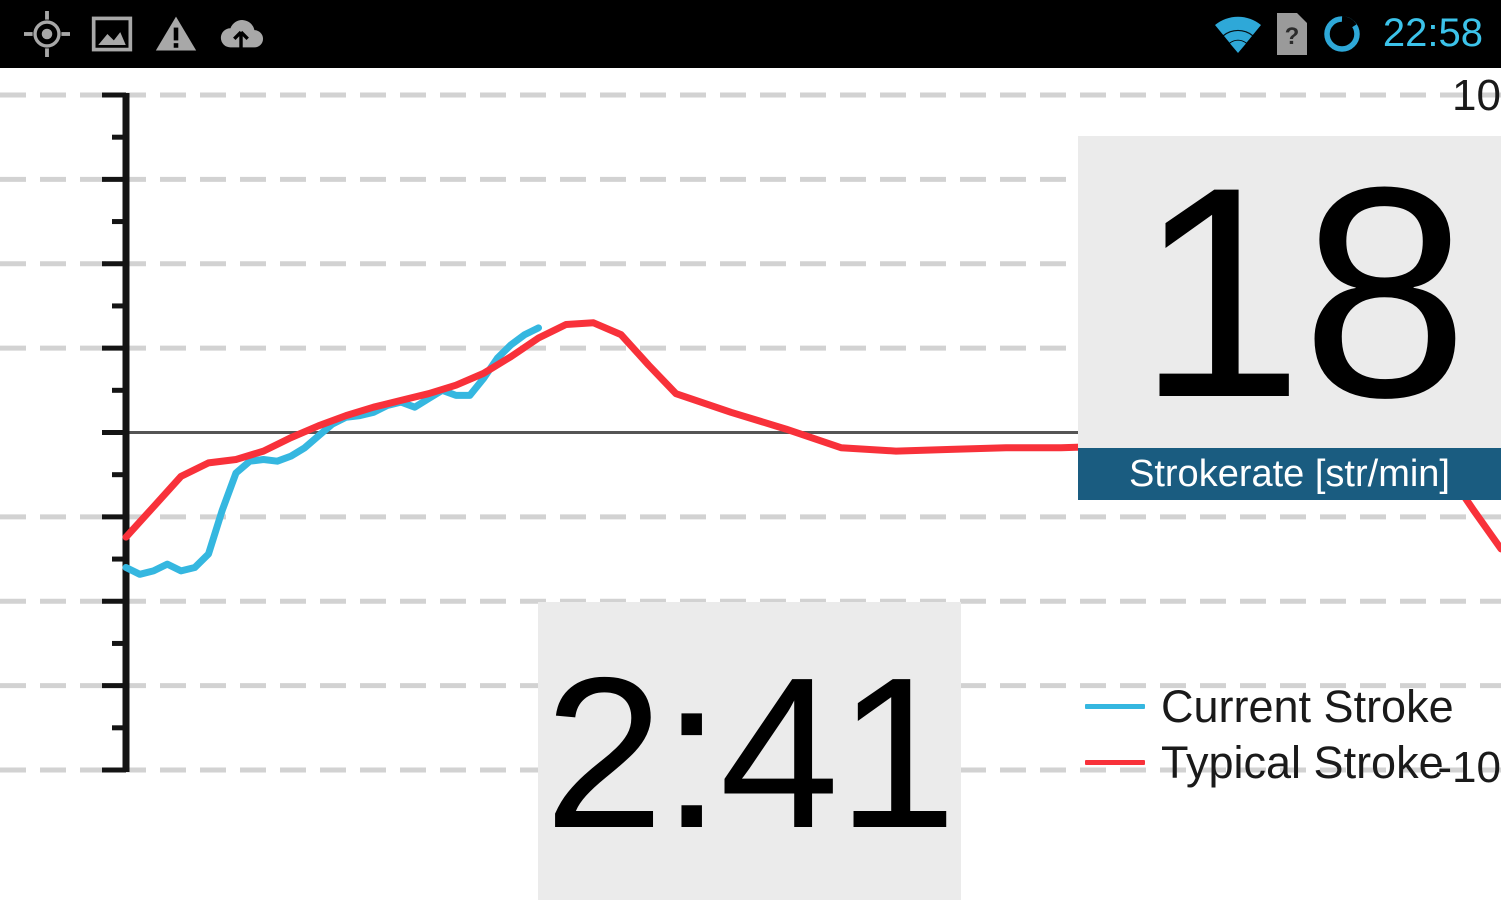  Describe the element at coordinates (241, 34) in the screenshot. I see `cloud-upload-icon` at that location.